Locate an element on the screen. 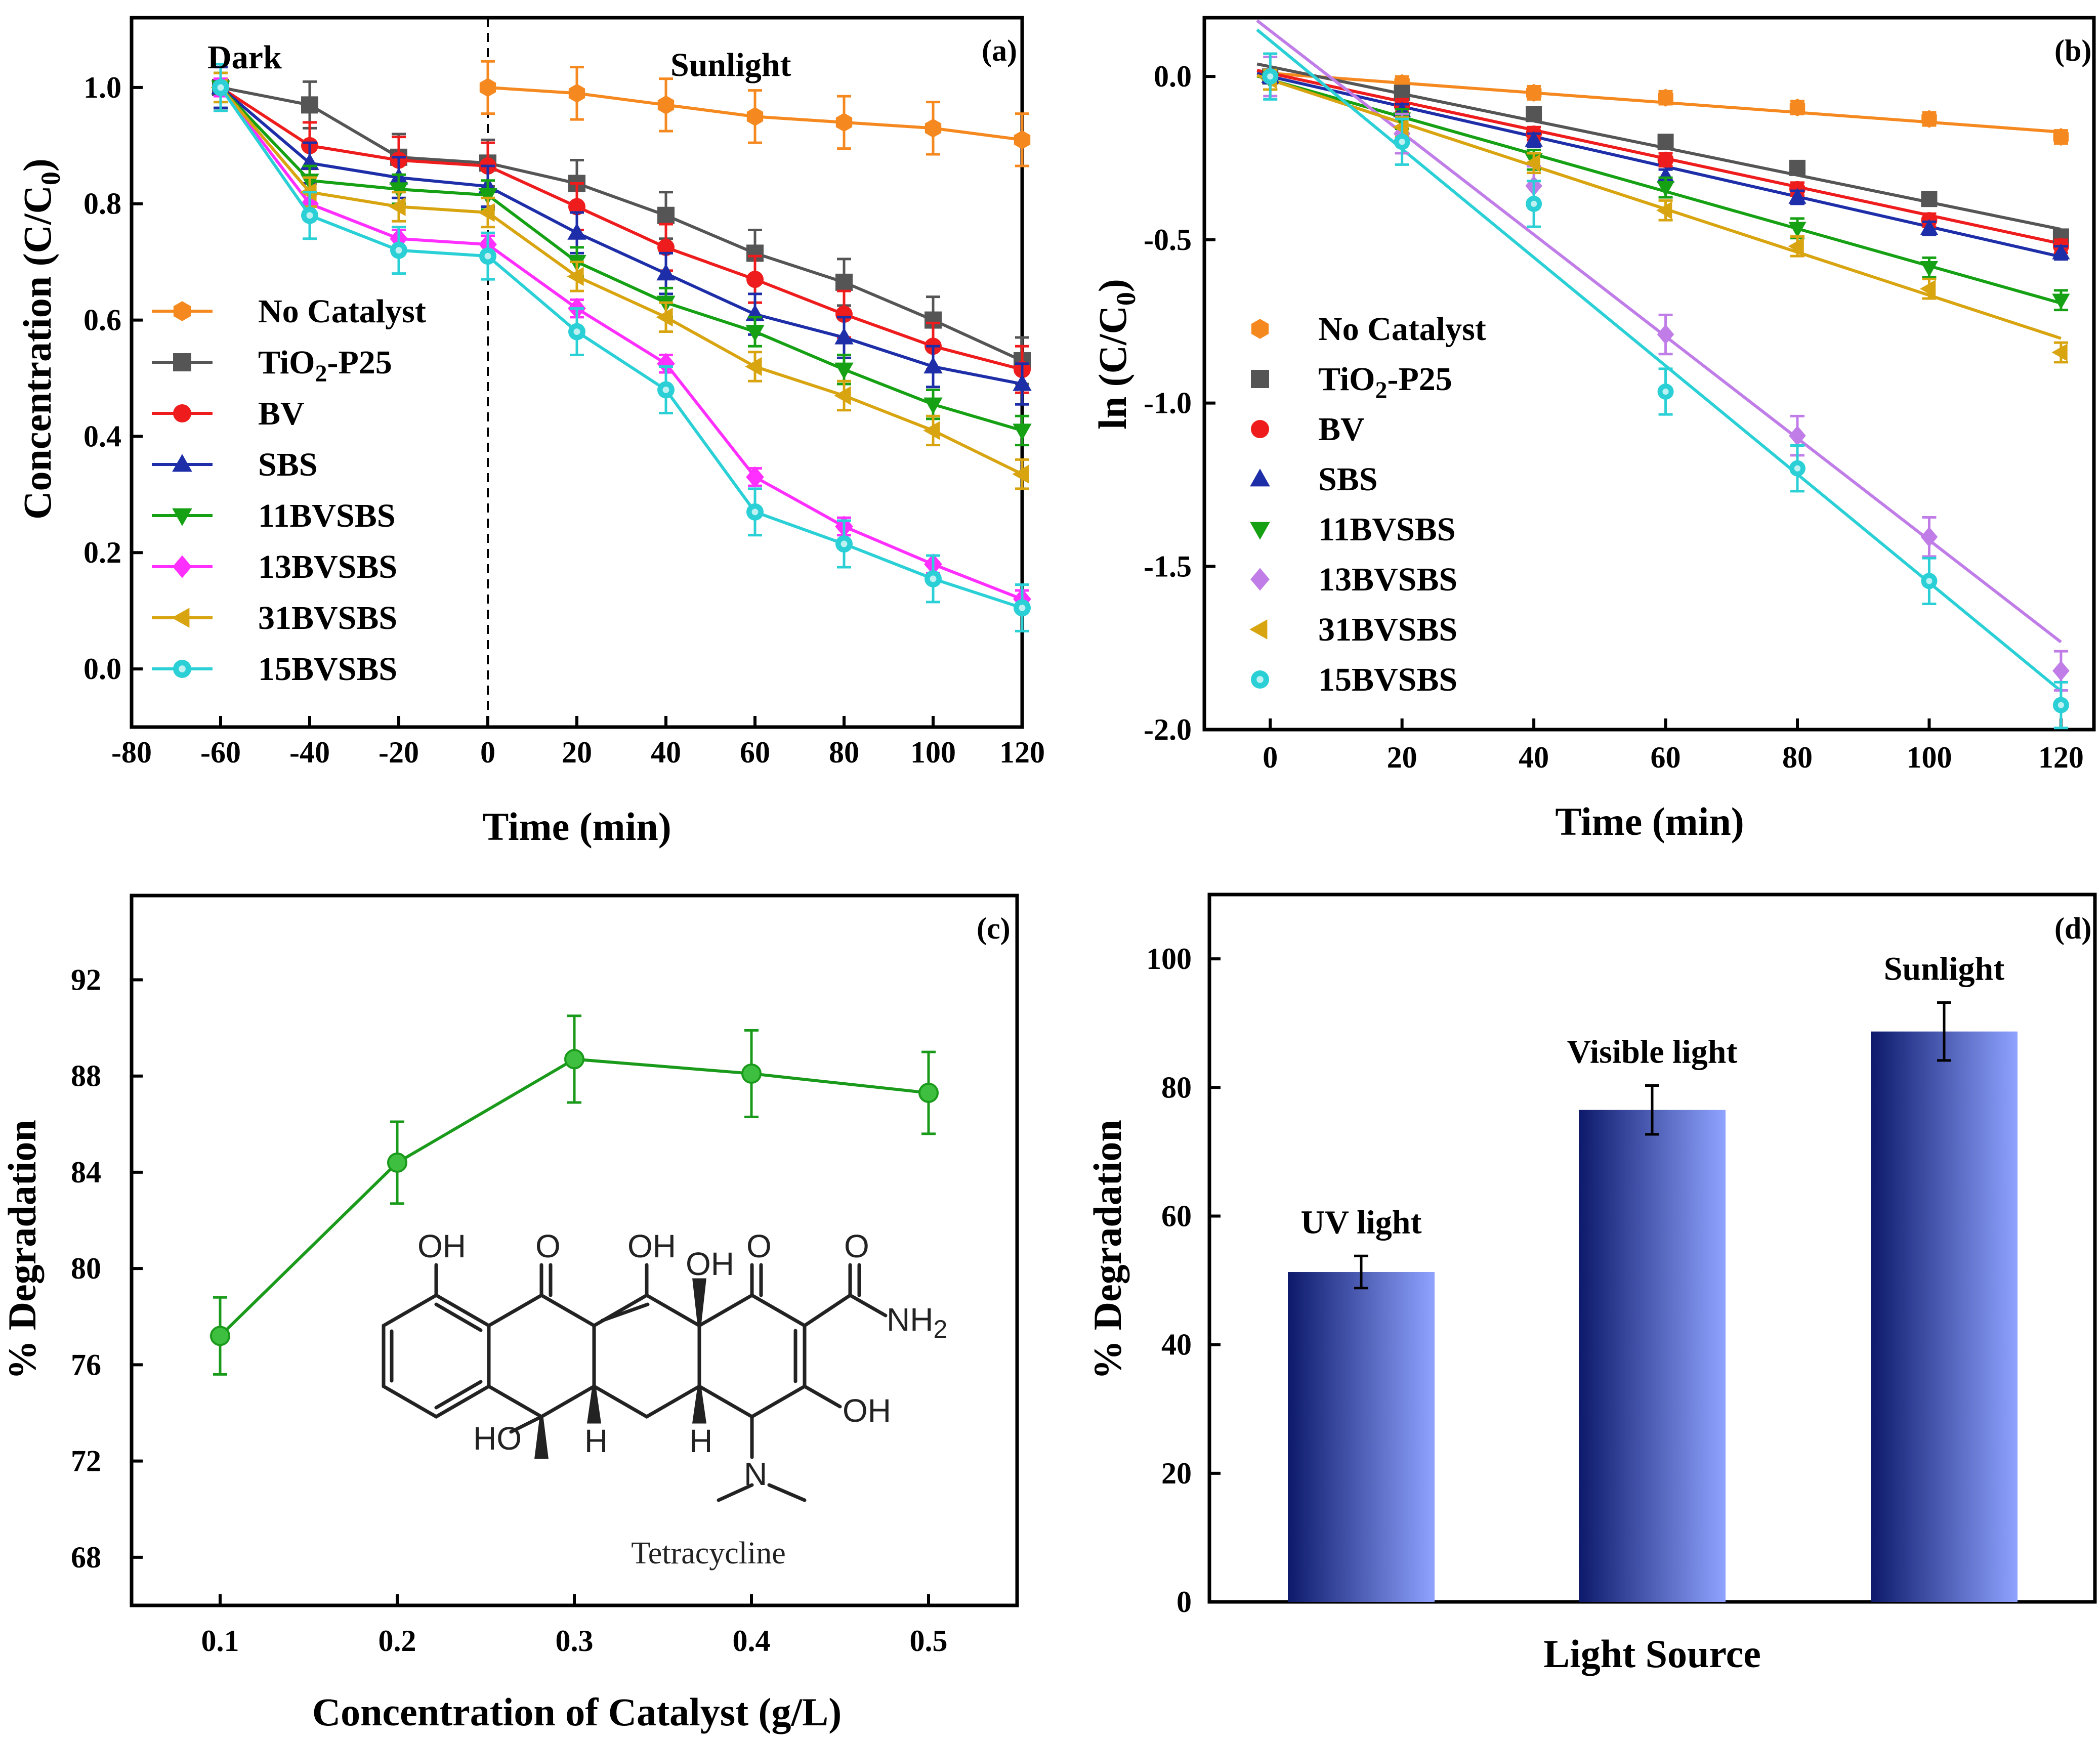  x-tick-label: 120 is located at coordinates (1022, 753).